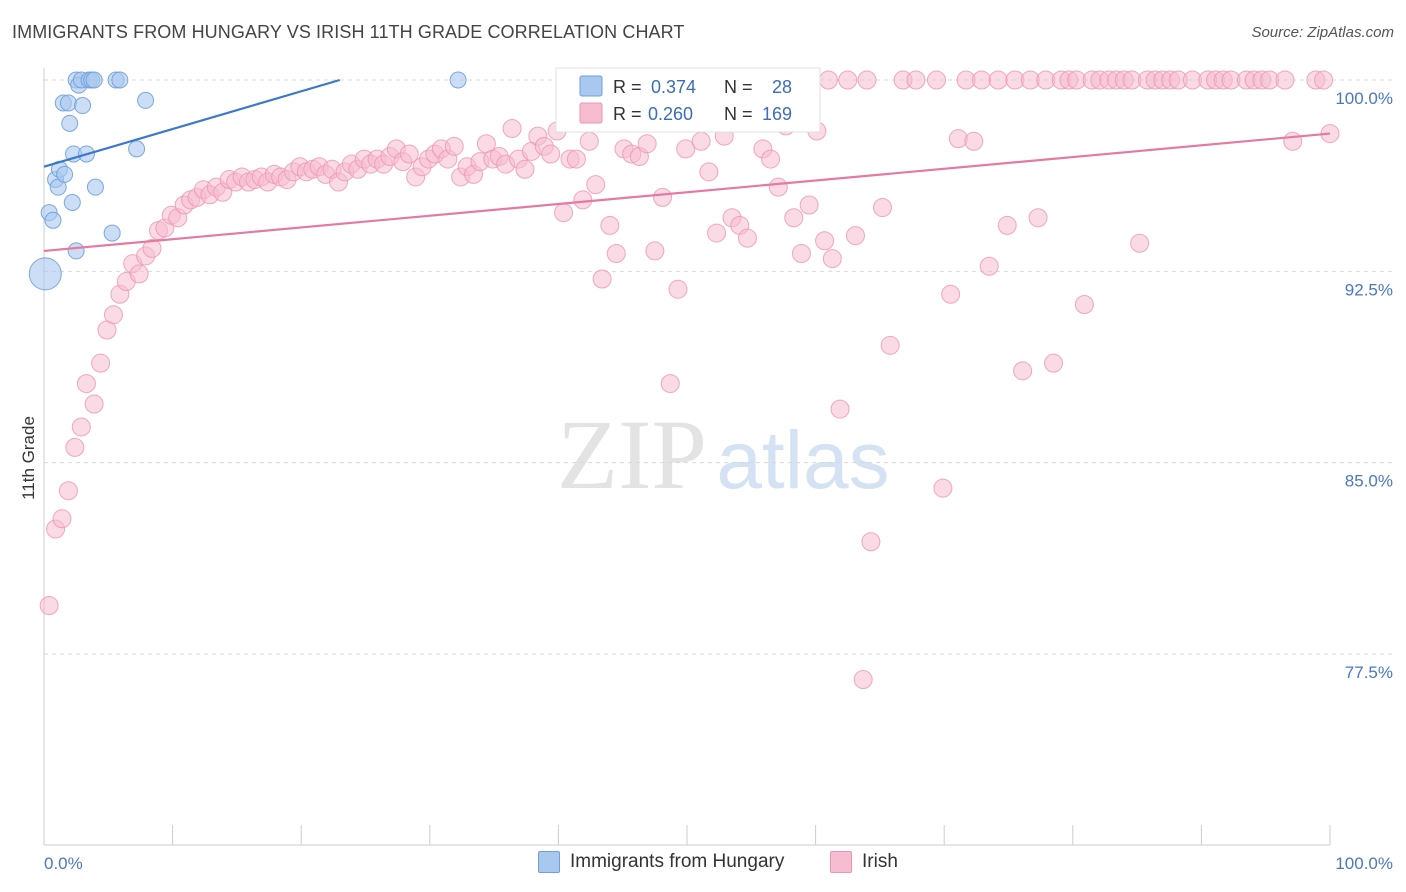  Describe the element at coordinates (28, 458) in the screenshot. I see `y-axis-label: 11th Grade` at that location.